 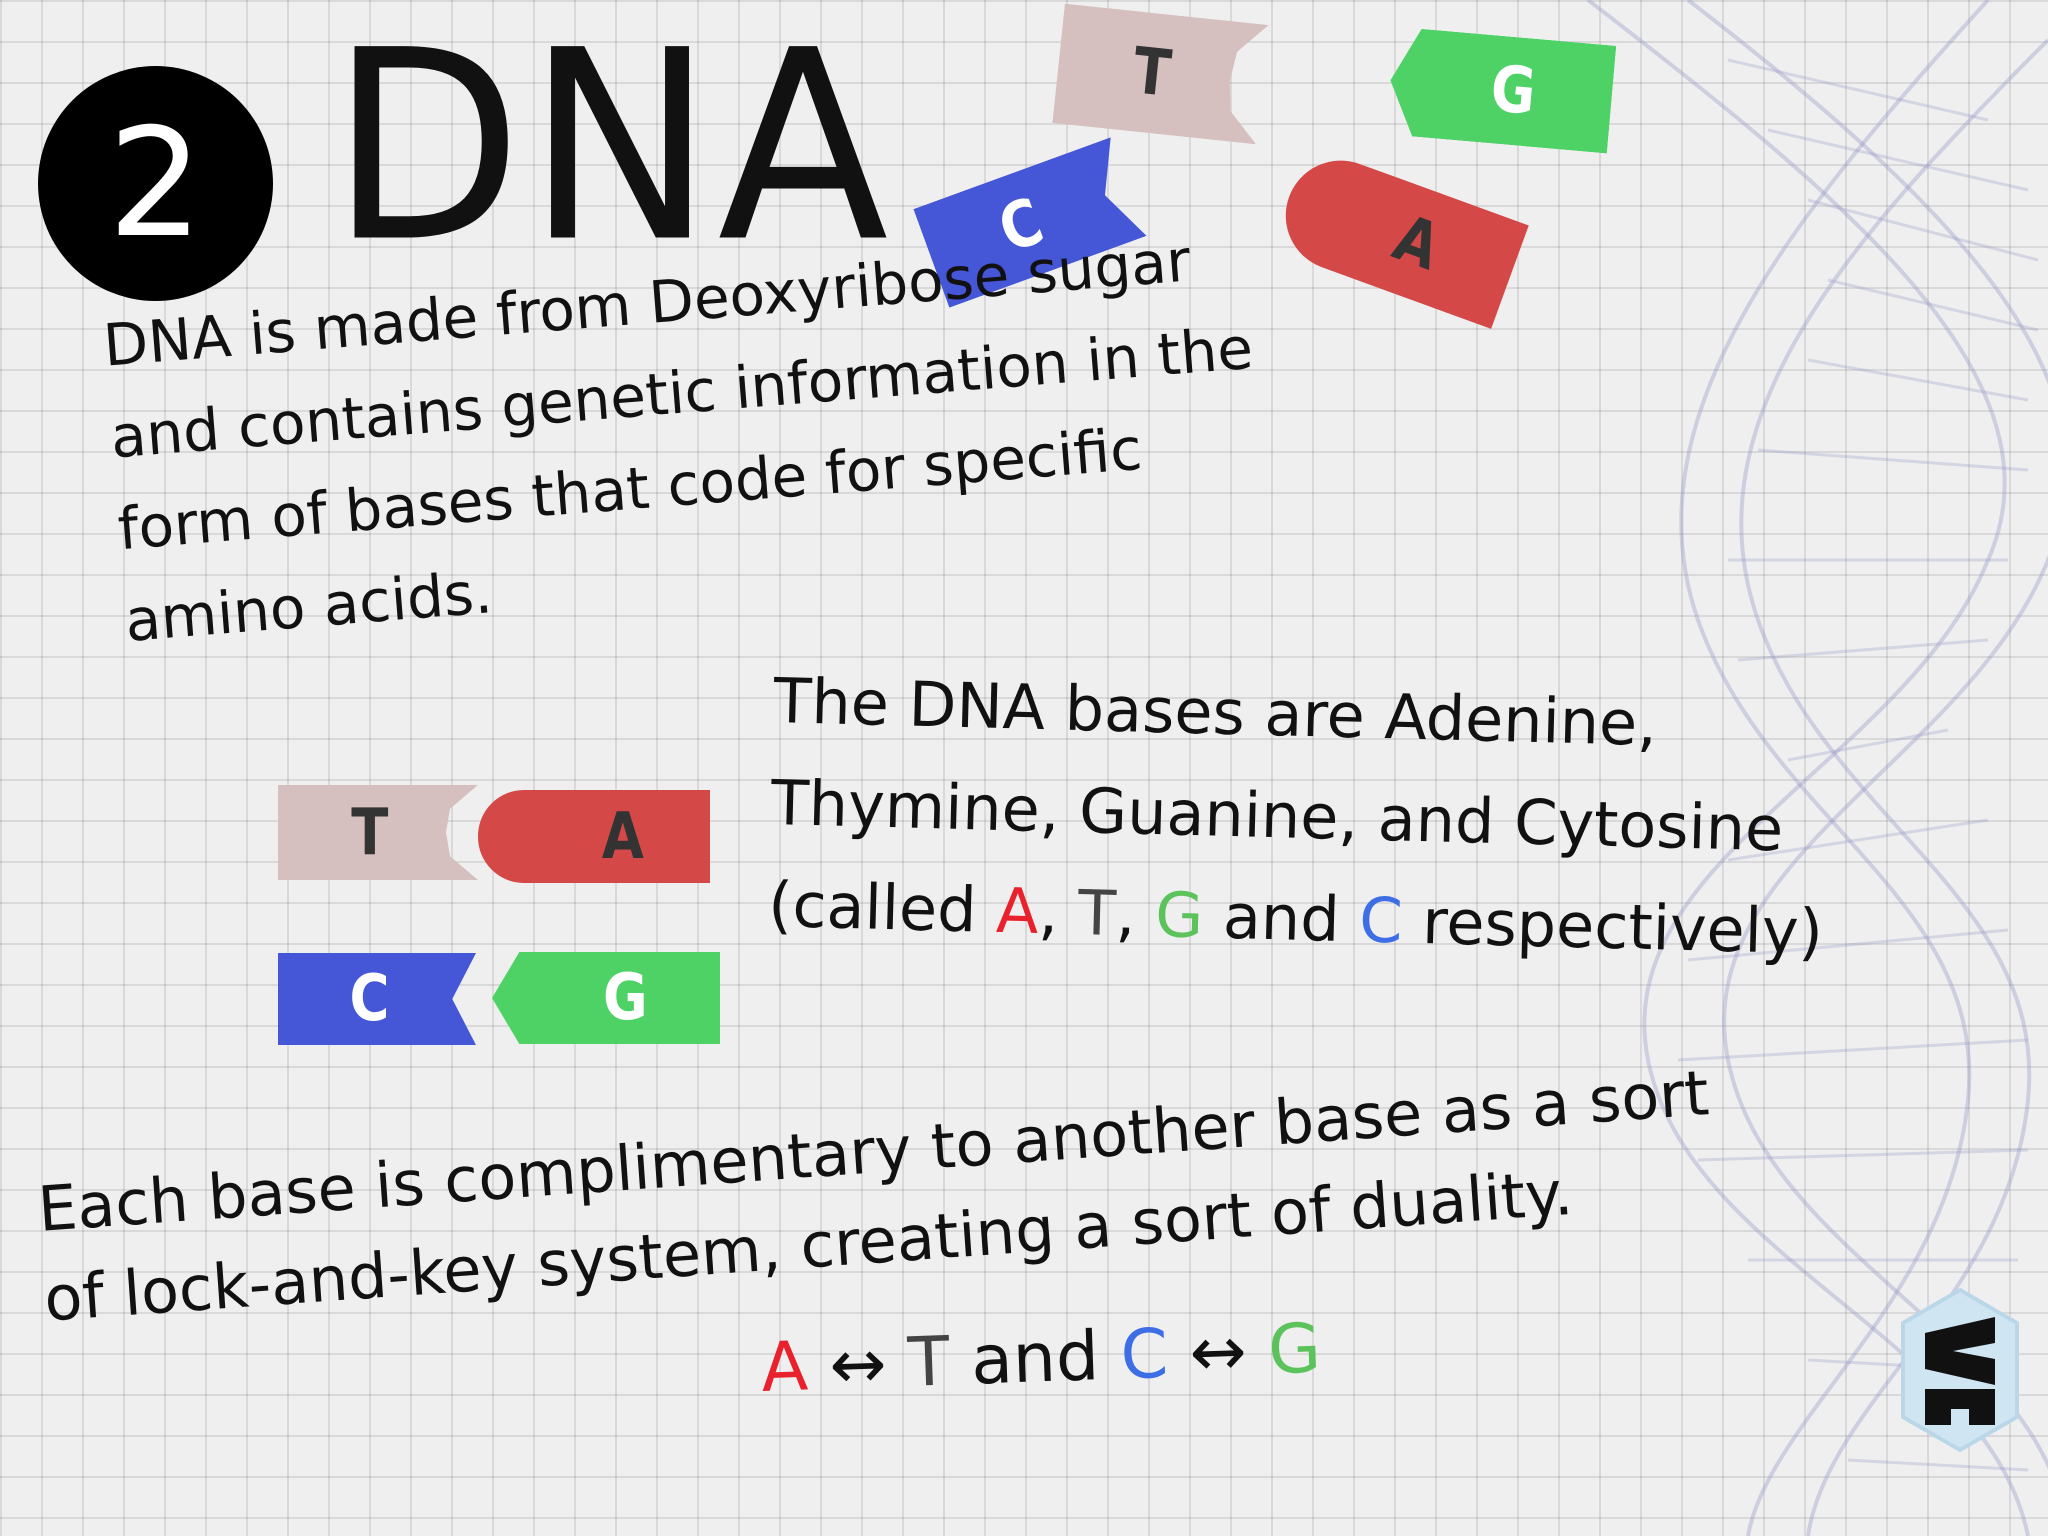 I want to click on letter-c: C, so click(x=1381, y=920).